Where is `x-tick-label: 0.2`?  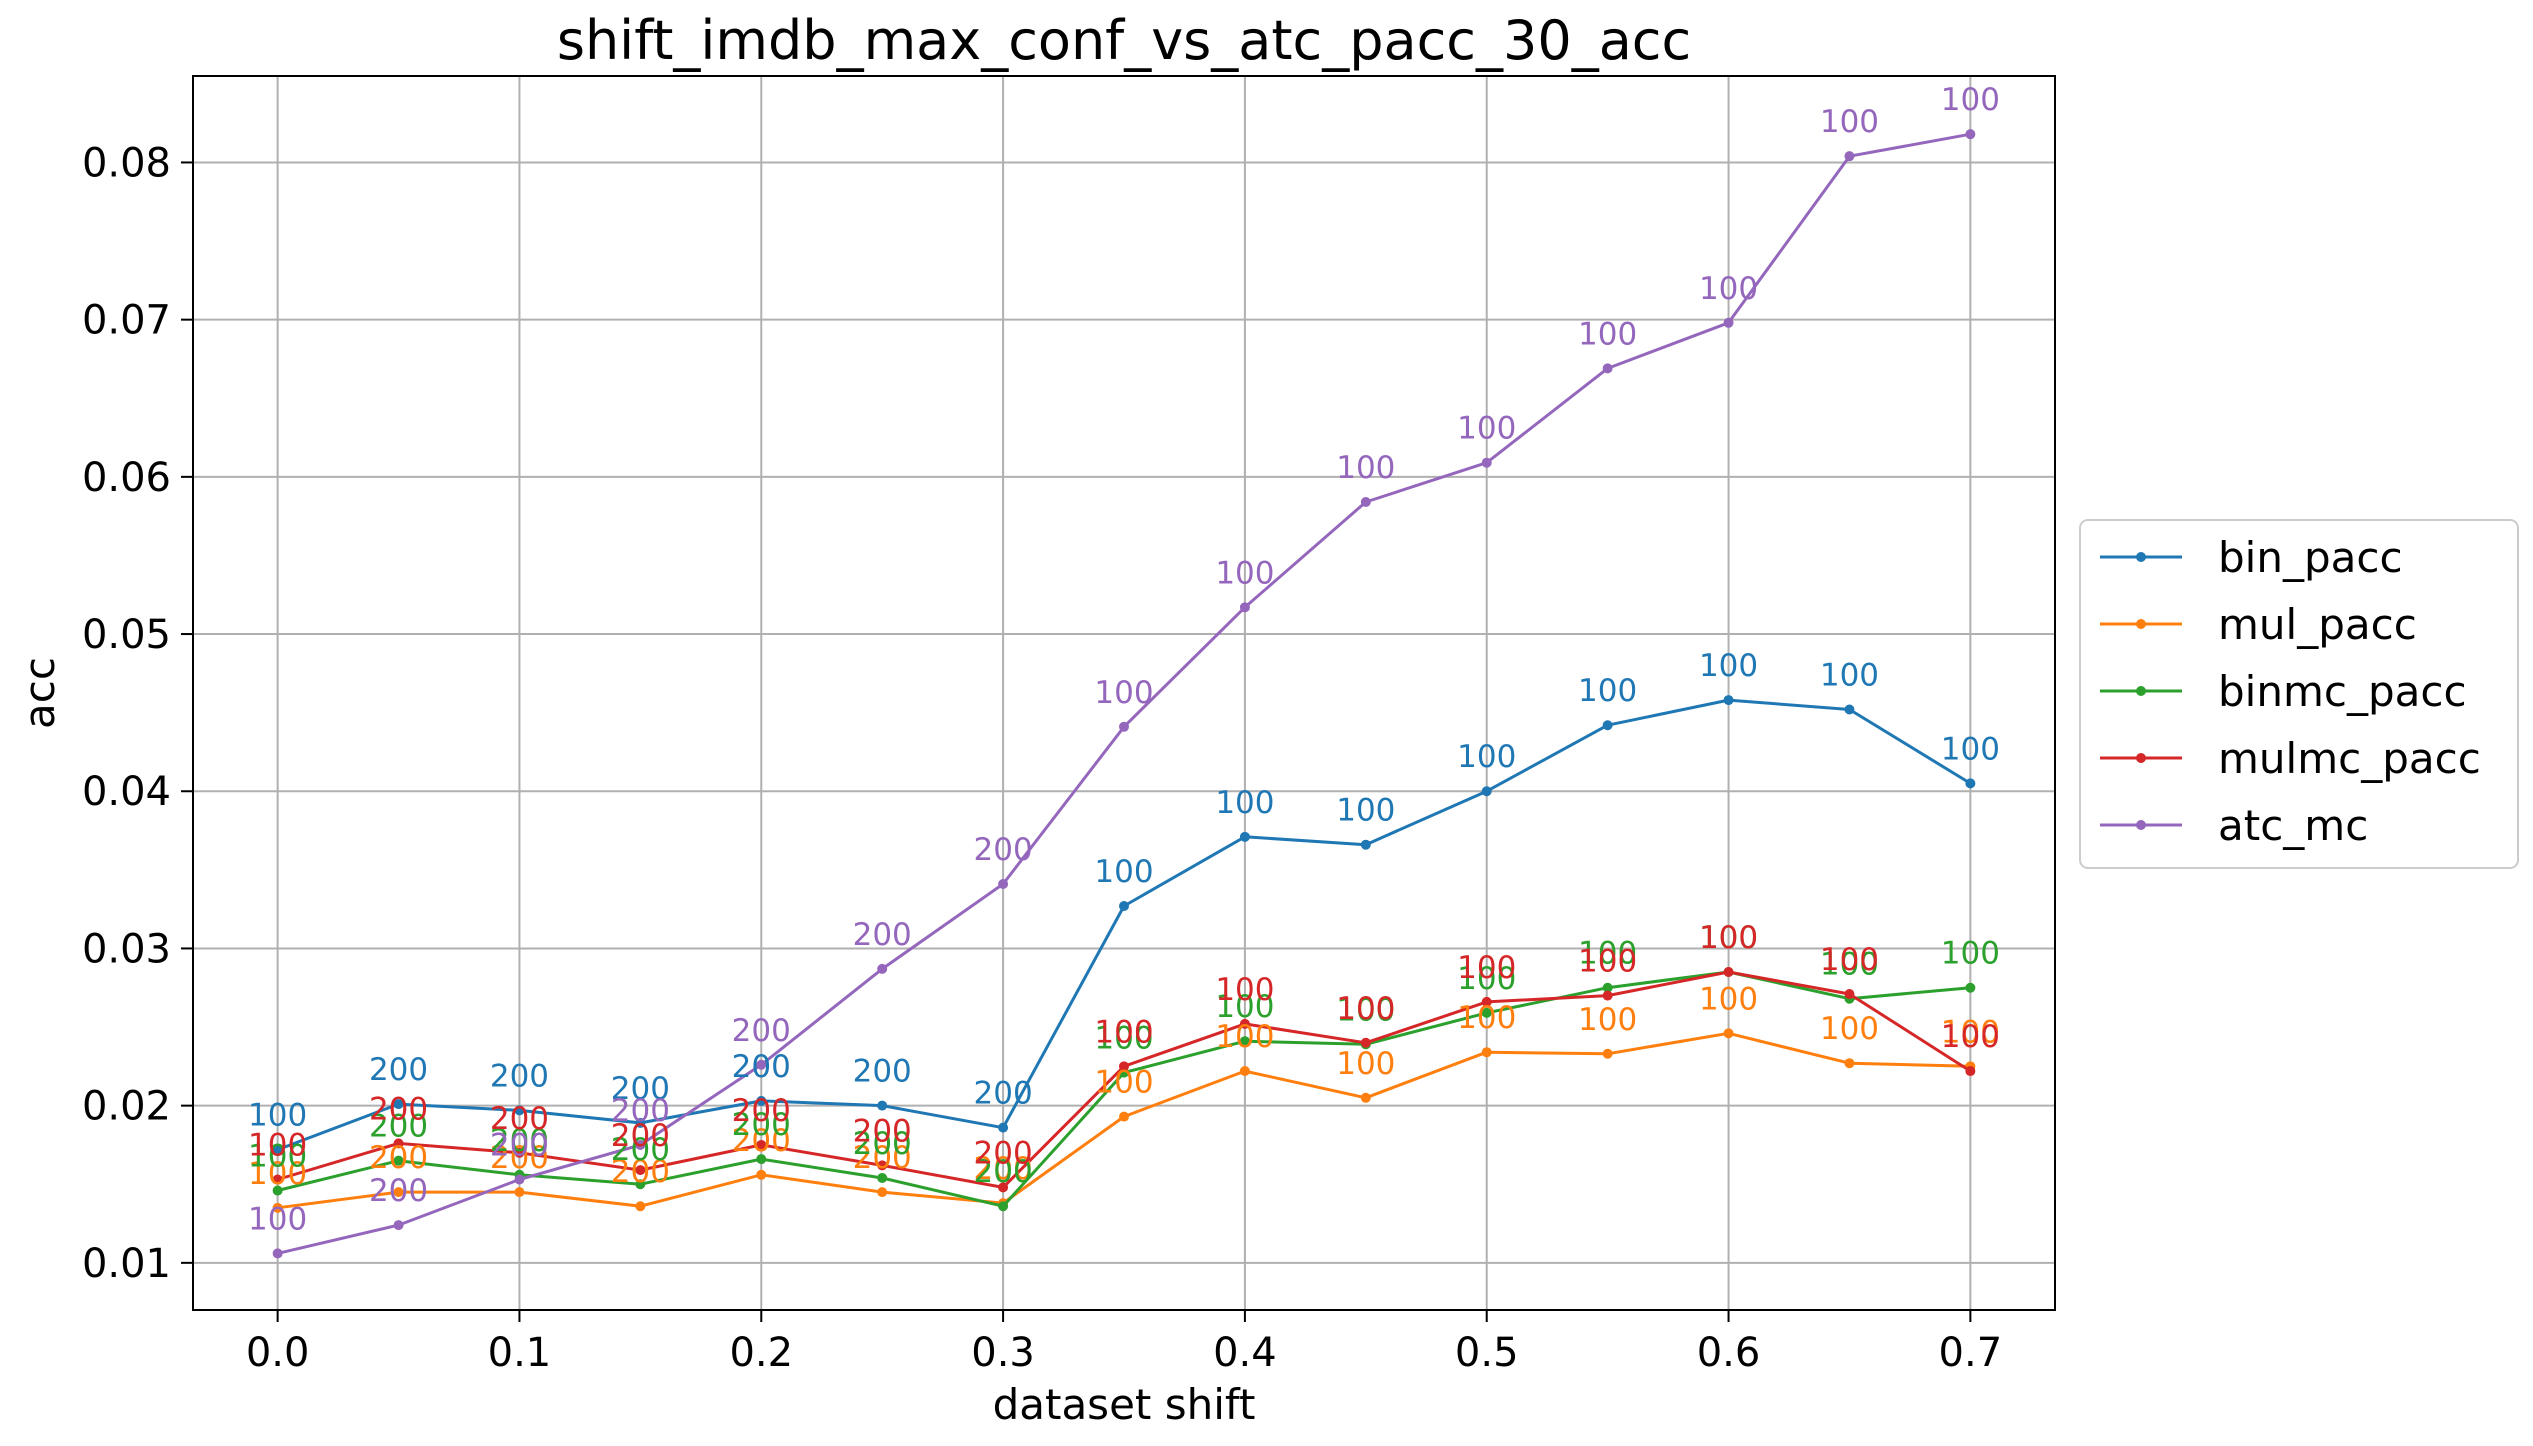 x-tick-label: 0.2 is located at coordinates (761, 1353).